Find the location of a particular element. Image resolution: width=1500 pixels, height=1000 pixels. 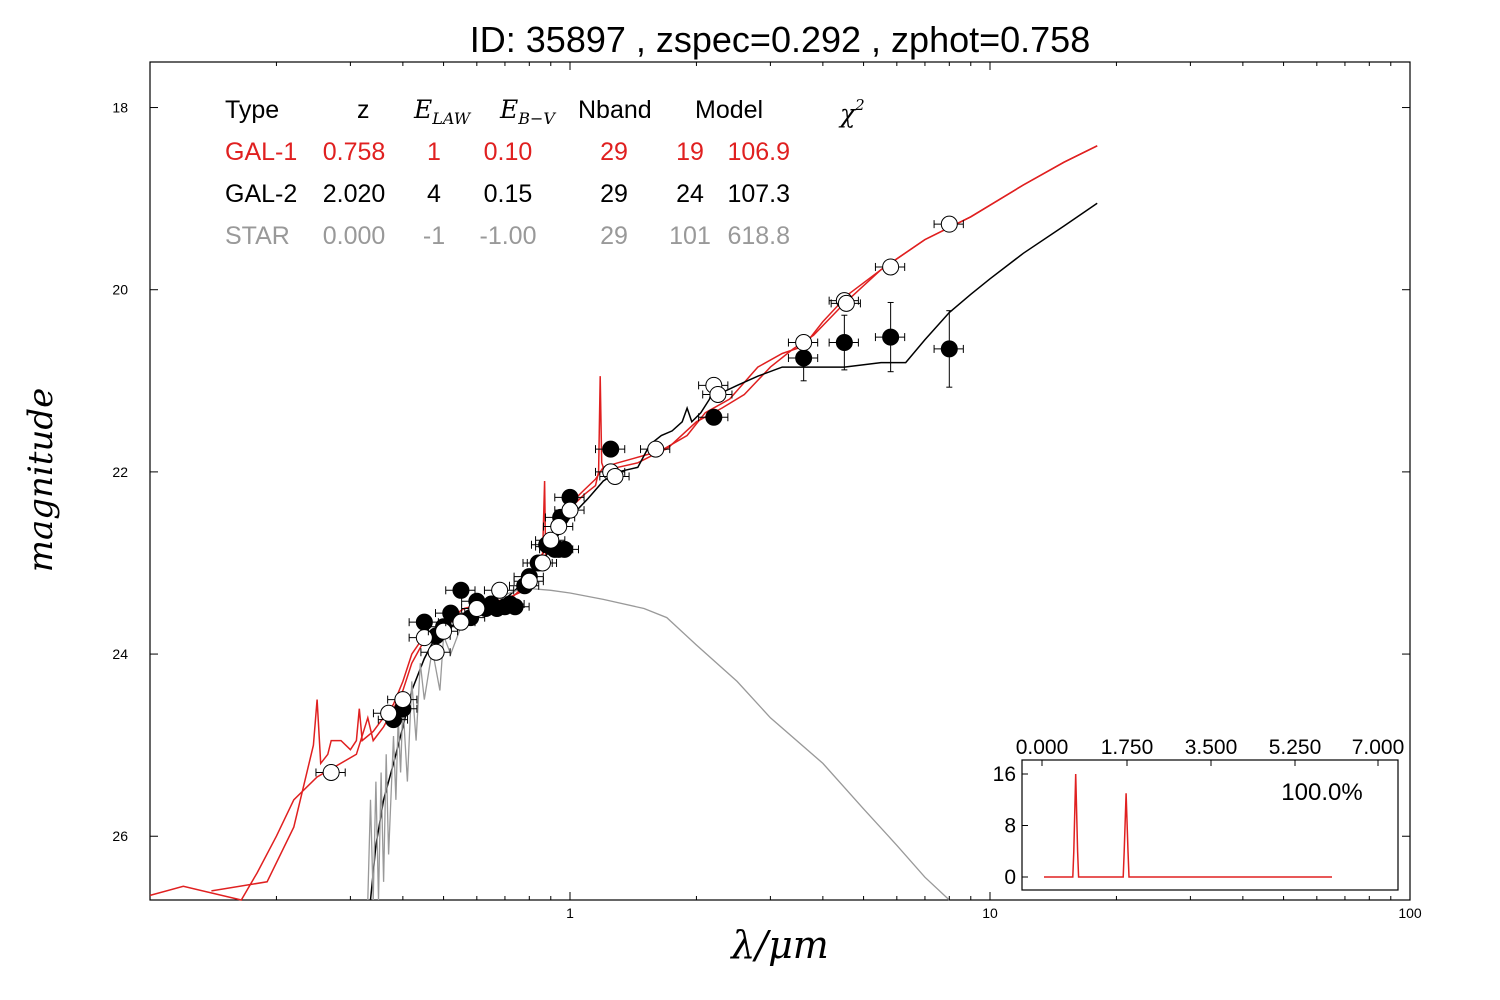

fit-row-star: STAR 0.000 -1 -1.00 29 101 618.8 is located at coordinates (507, 236).